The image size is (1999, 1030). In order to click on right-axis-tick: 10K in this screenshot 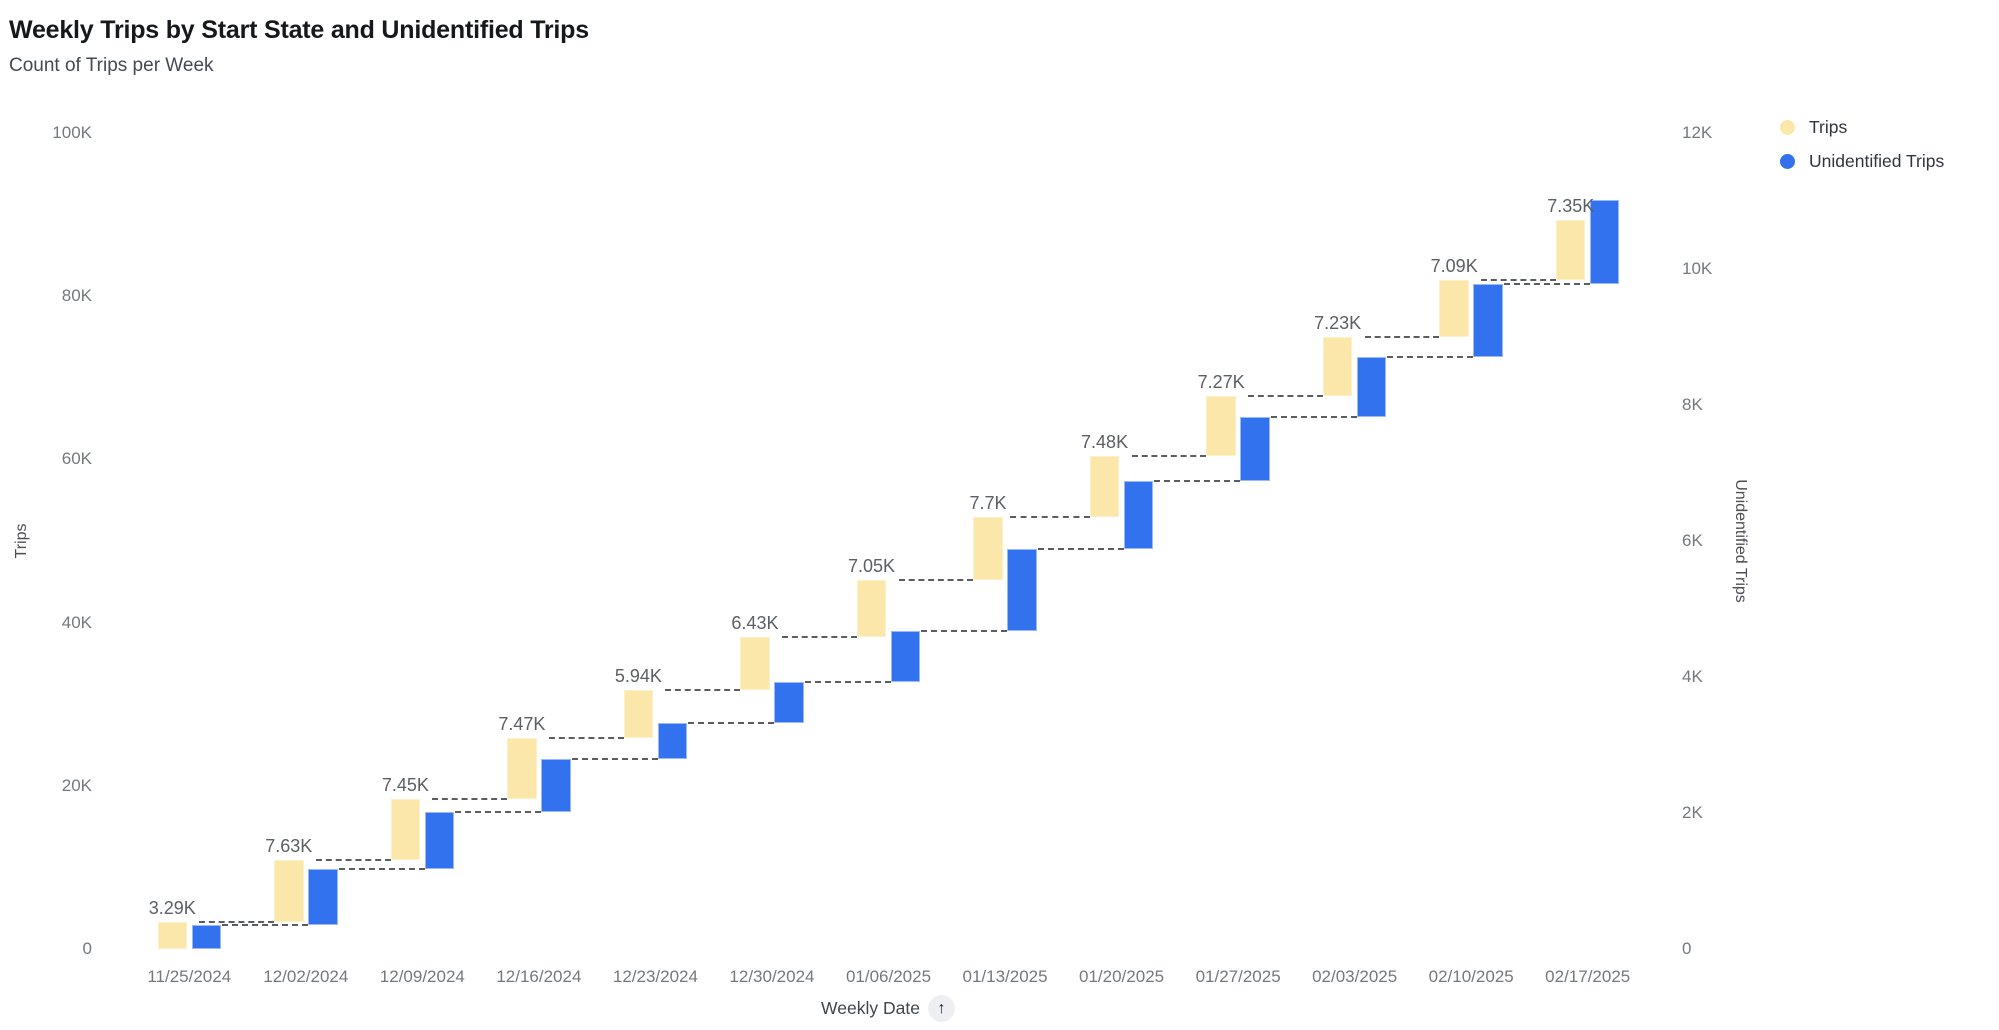, I will do `click(1697, 268)`.